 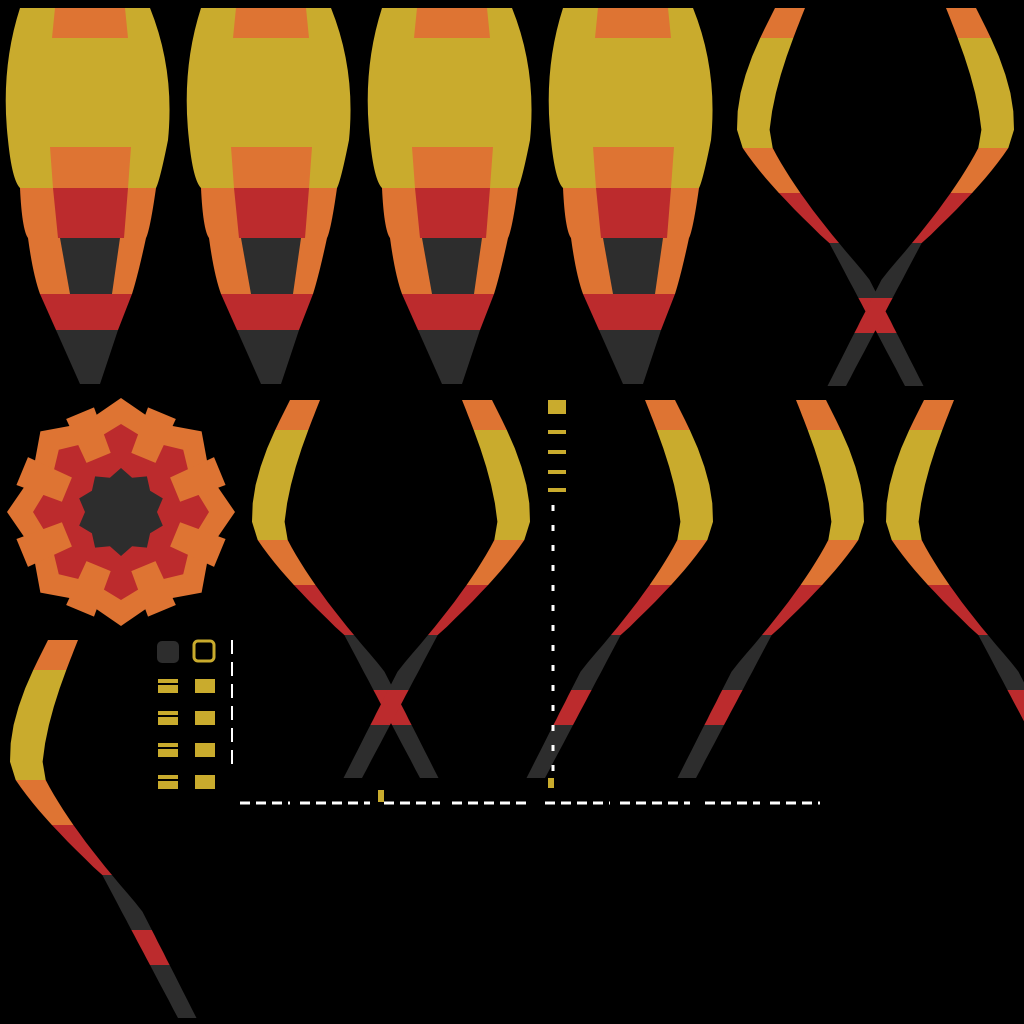 I want to click on rope-clip, so click(x=381, y=796).